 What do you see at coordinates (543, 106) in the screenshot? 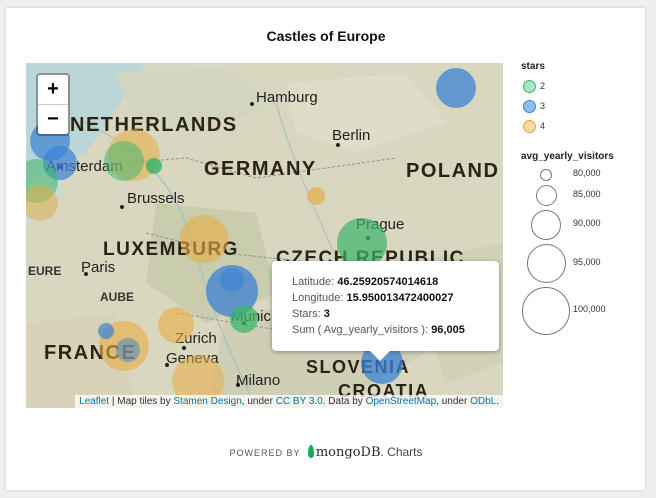
I see `legend-item-label: 3` at bounding box center [543, 106].